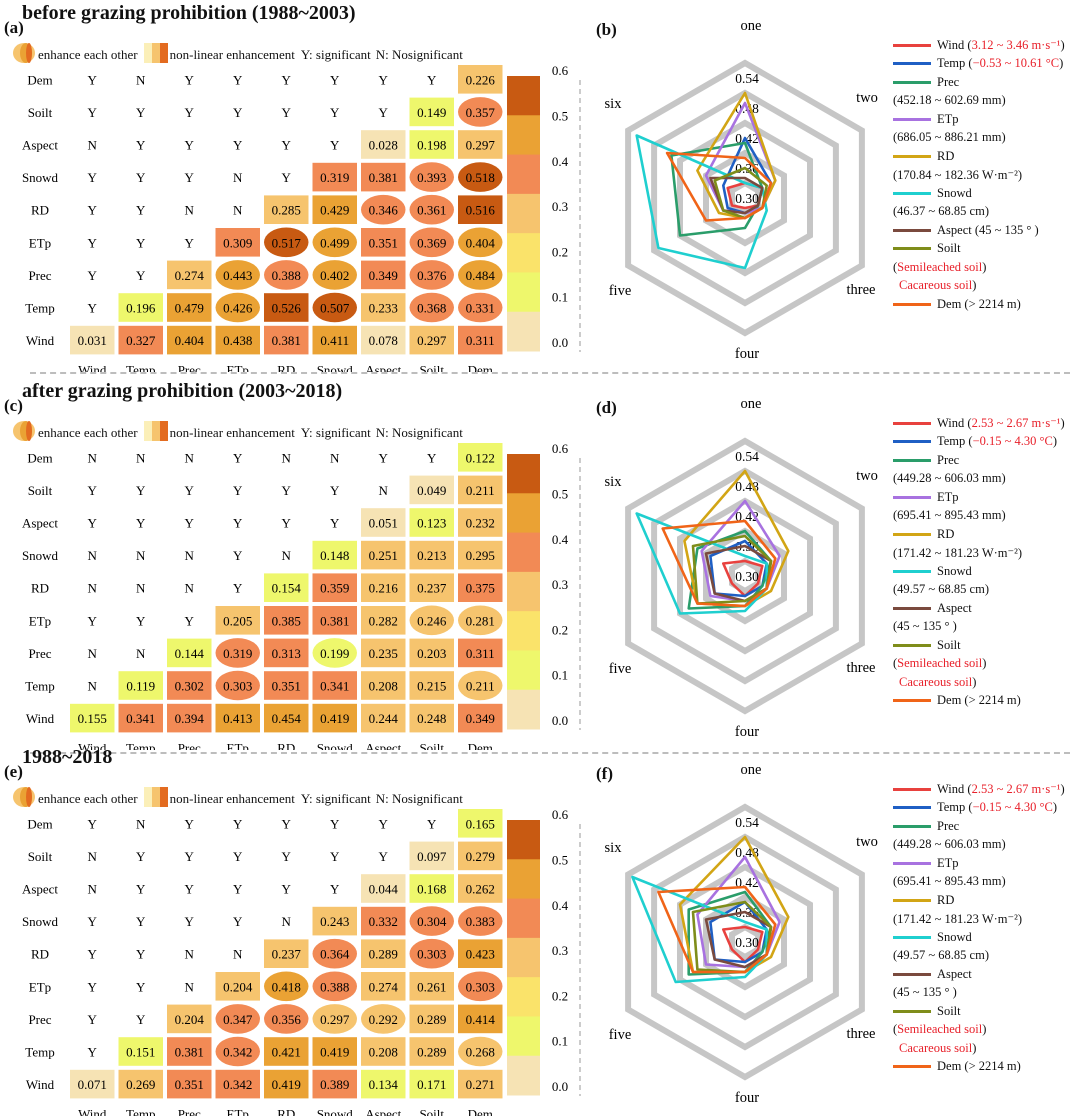 The width and height of the screenshot is (1082, 1116). I want to click on legend-item: Aspect, so click(986, 608).